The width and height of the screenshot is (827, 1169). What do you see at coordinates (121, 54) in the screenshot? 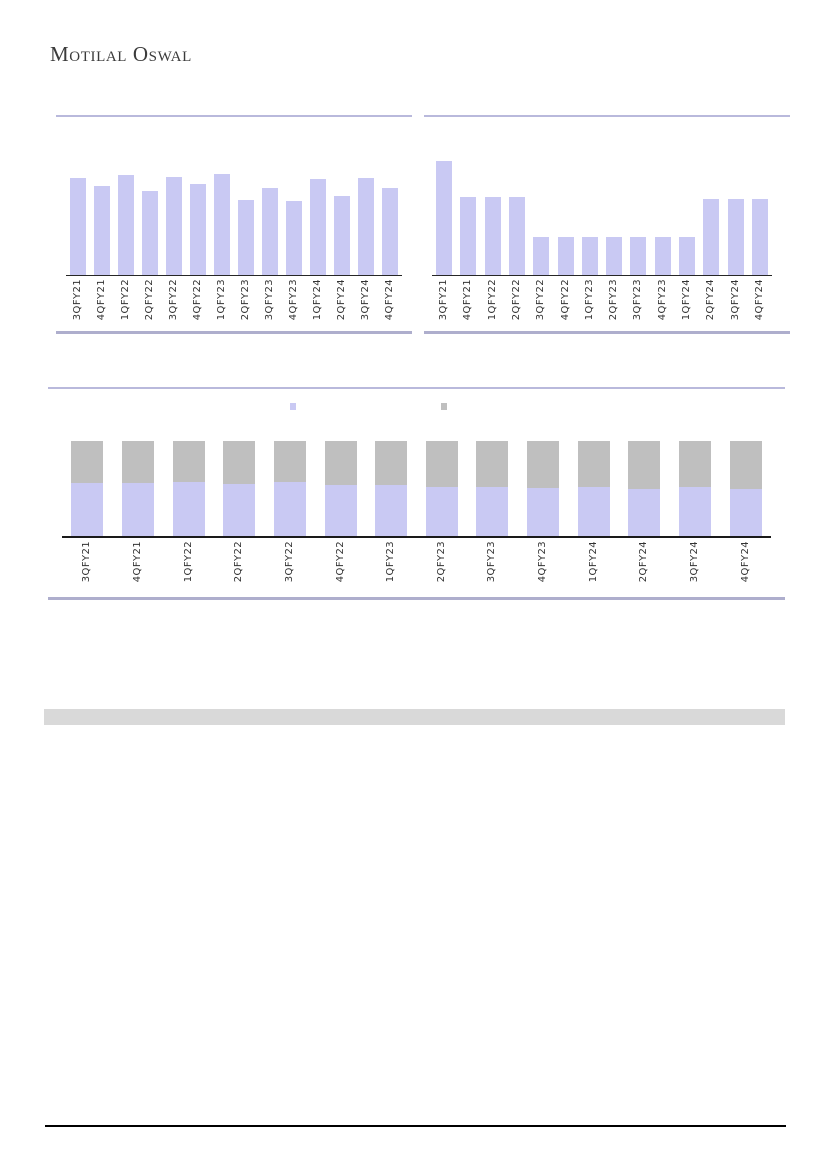
I see `brand-logo: Motilal Oswal` at bounding box center [121, 54].